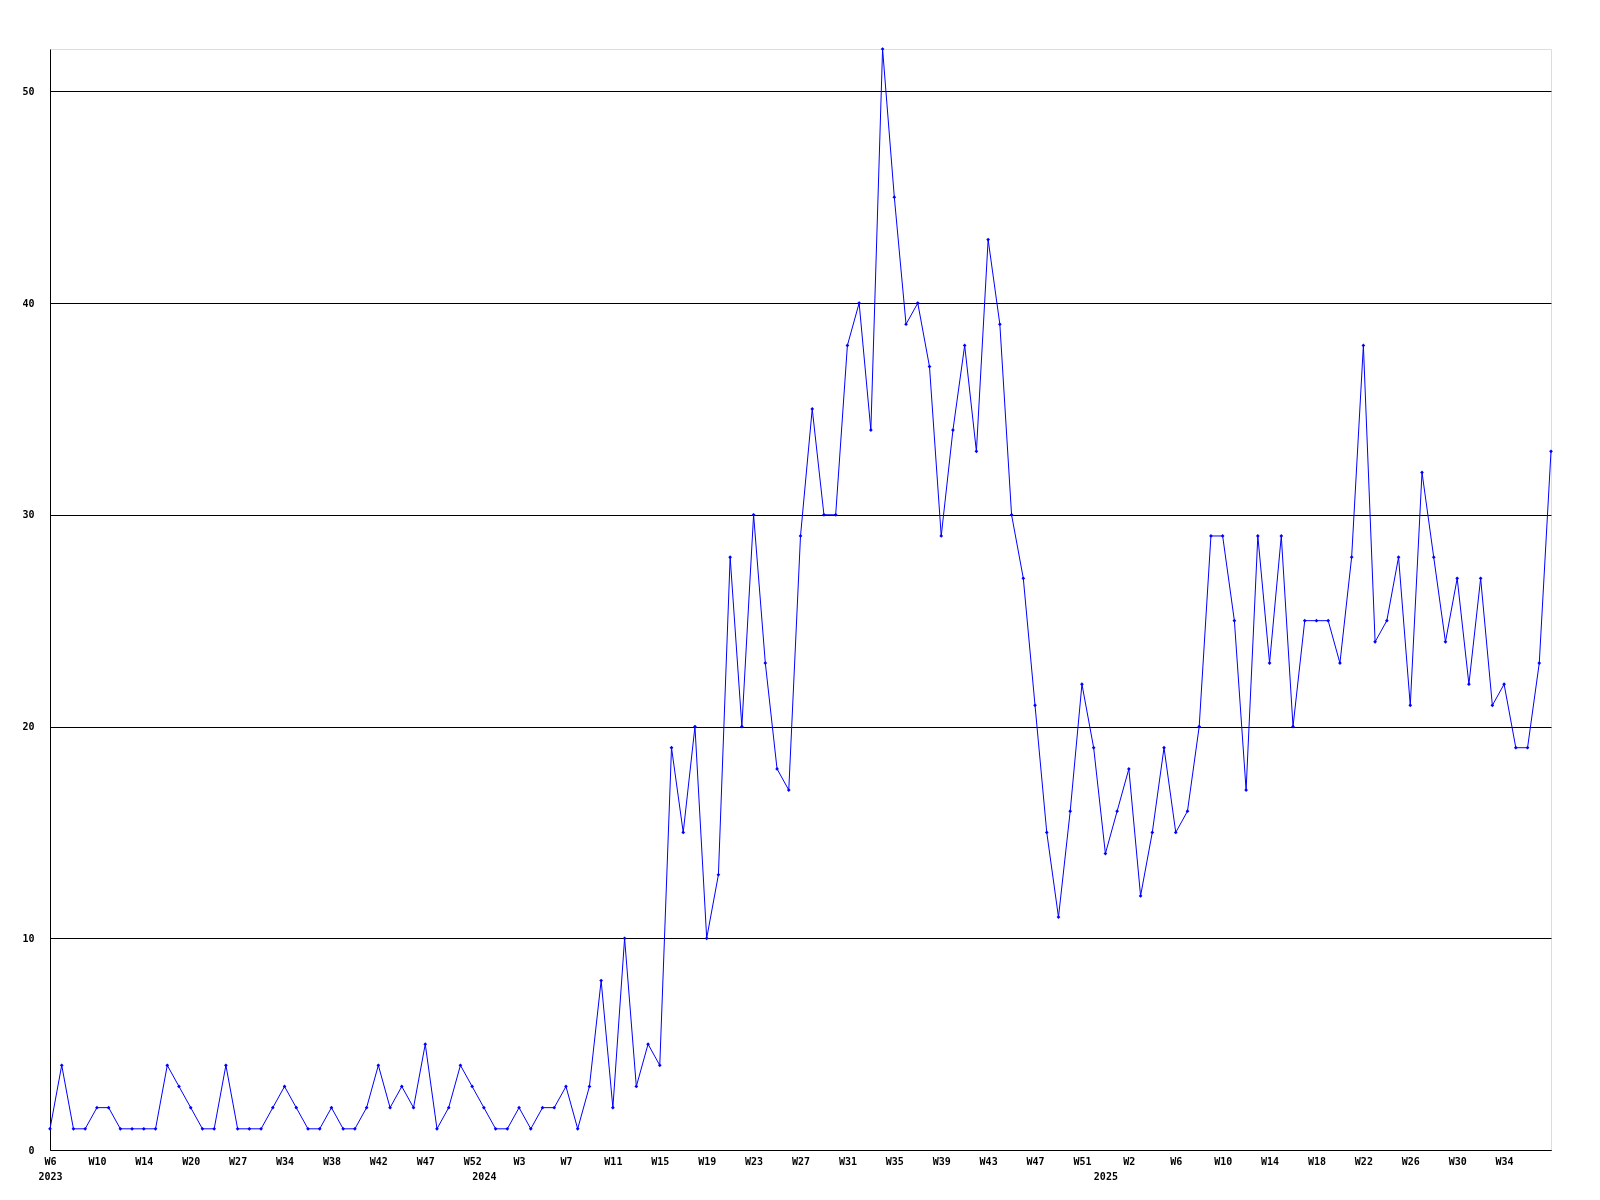  Describe the element at coordinates (613, 1161) in the screenshot. I see `x-tick-label: W11` at that location.